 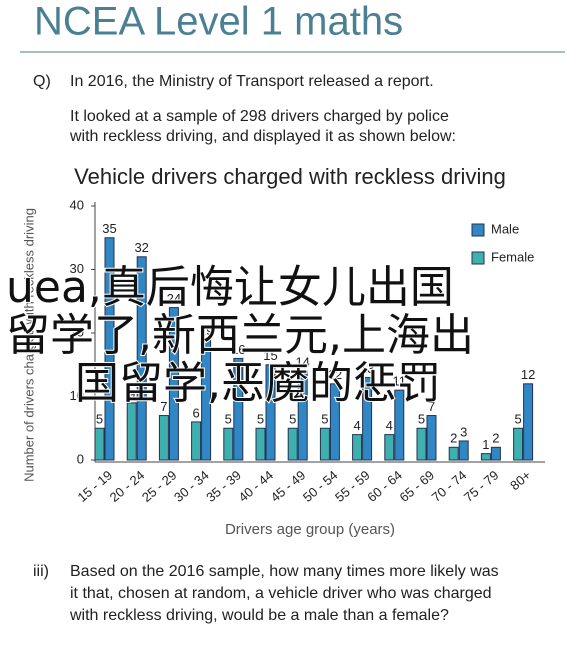 I want to click on x-tick-label: 75 - 79, so click(x=481, y=486).